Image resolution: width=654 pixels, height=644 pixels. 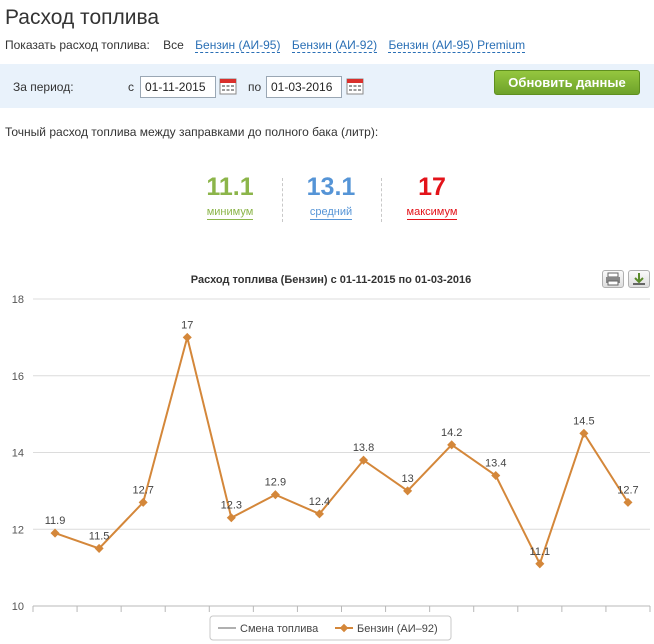 I want to click on y-tick-label: 10, so click(x=18, y=607).